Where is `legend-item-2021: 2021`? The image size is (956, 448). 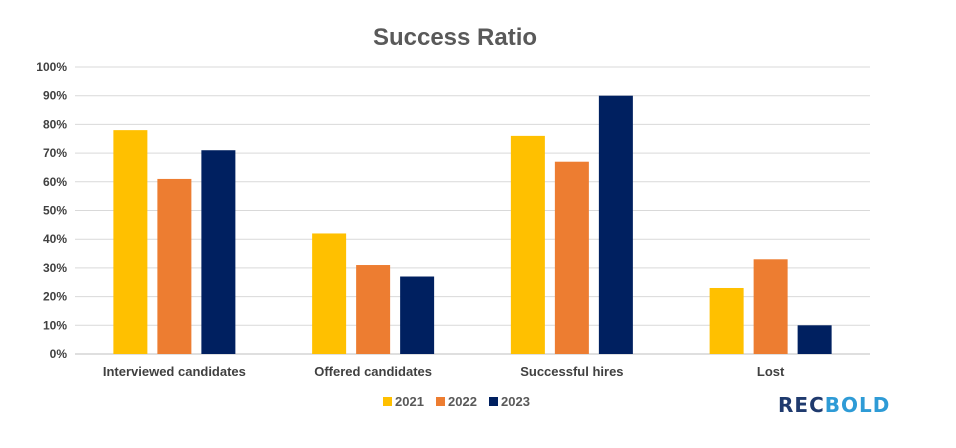 legend-item-2021: 2021 is located at coordinates (403, 401).